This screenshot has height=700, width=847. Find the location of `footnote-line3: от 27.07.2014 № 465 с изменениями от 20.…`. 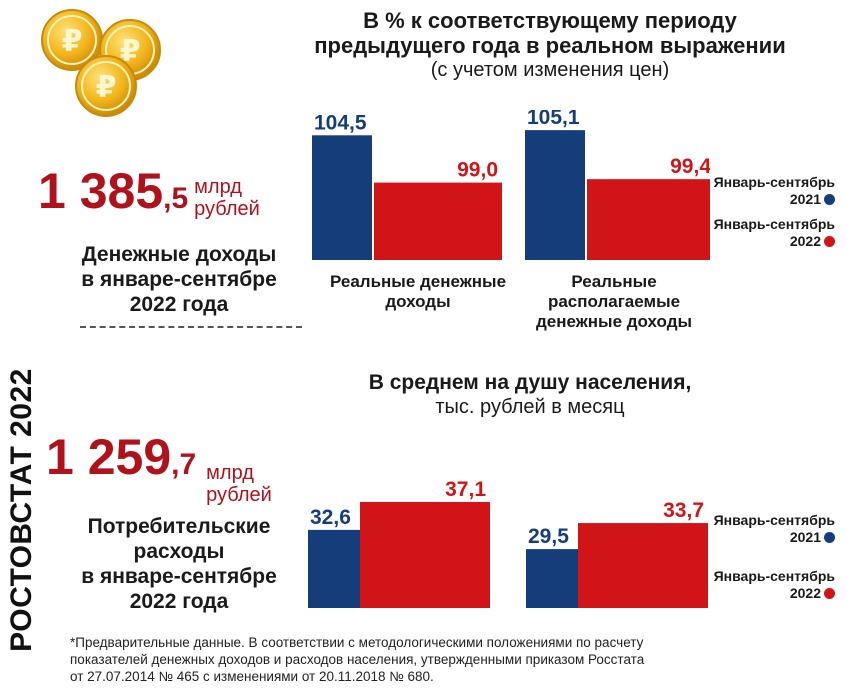

footnote-line3: от 27.07.2014 № 465 с изменениями от 20.… is located at coordinates (252, 676).